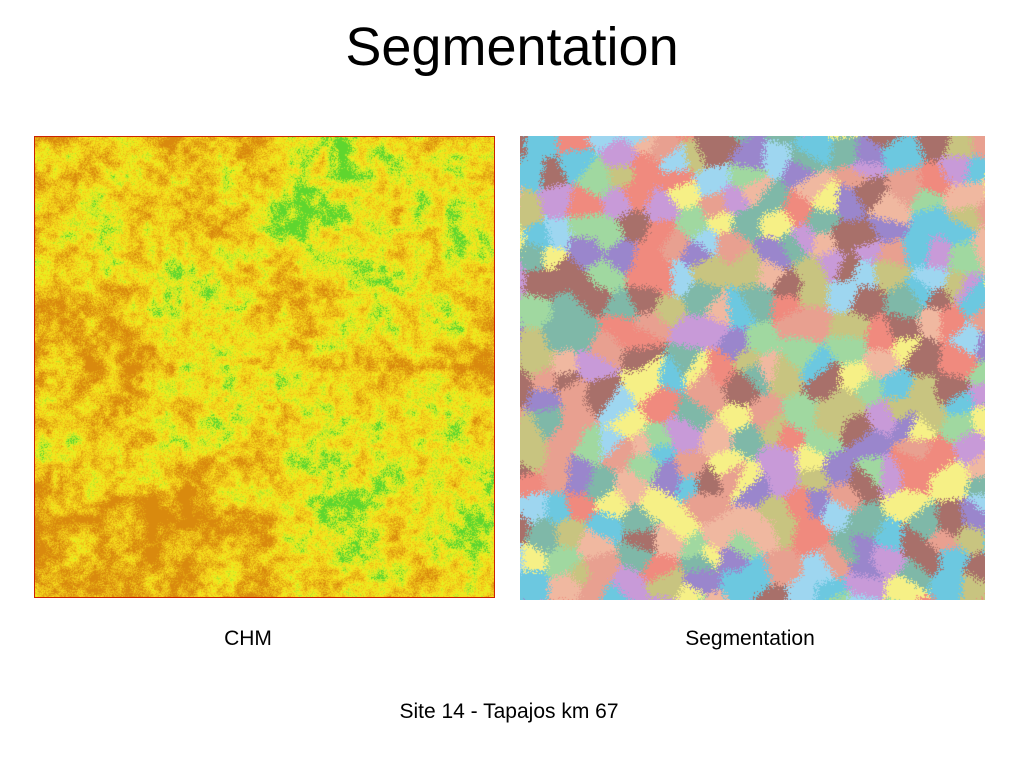 Image resolution: width=1024 pixels, height=768 pixels. Describe the element at coordinates (248, 638) in the screenshot. I see `chm-caption: CHM` at that location.